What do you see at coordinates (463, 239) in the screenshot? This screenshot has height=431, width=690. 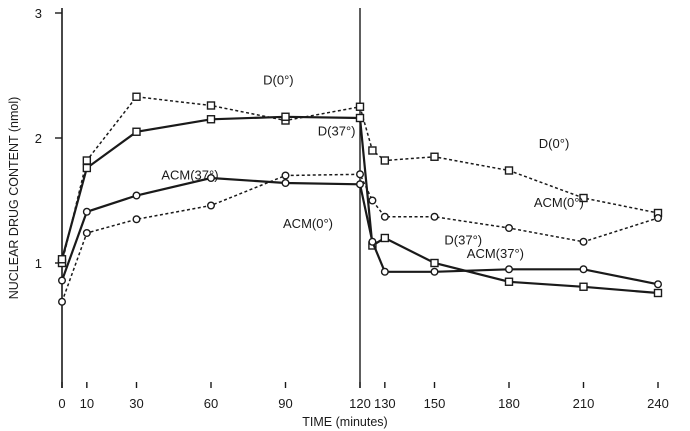 I see `series-label-d-37-6: D(37°)` at bounding box center [463, 239].